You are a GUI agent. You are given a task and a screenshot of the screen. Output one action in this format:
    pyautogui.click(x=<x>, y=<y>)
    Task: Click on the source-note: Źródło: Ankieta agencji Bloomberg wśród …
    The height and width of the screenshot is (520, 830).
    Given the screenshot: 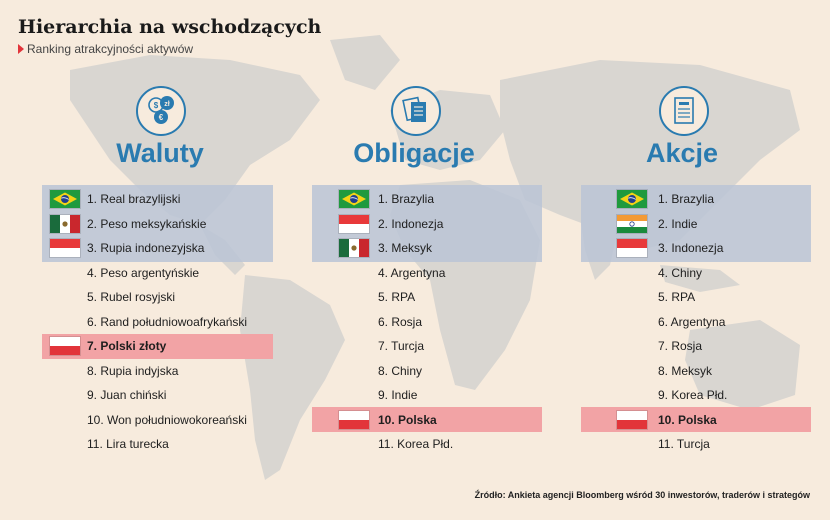 What is the action you would take?
    pyautogui.click(x=642, y=495)
    